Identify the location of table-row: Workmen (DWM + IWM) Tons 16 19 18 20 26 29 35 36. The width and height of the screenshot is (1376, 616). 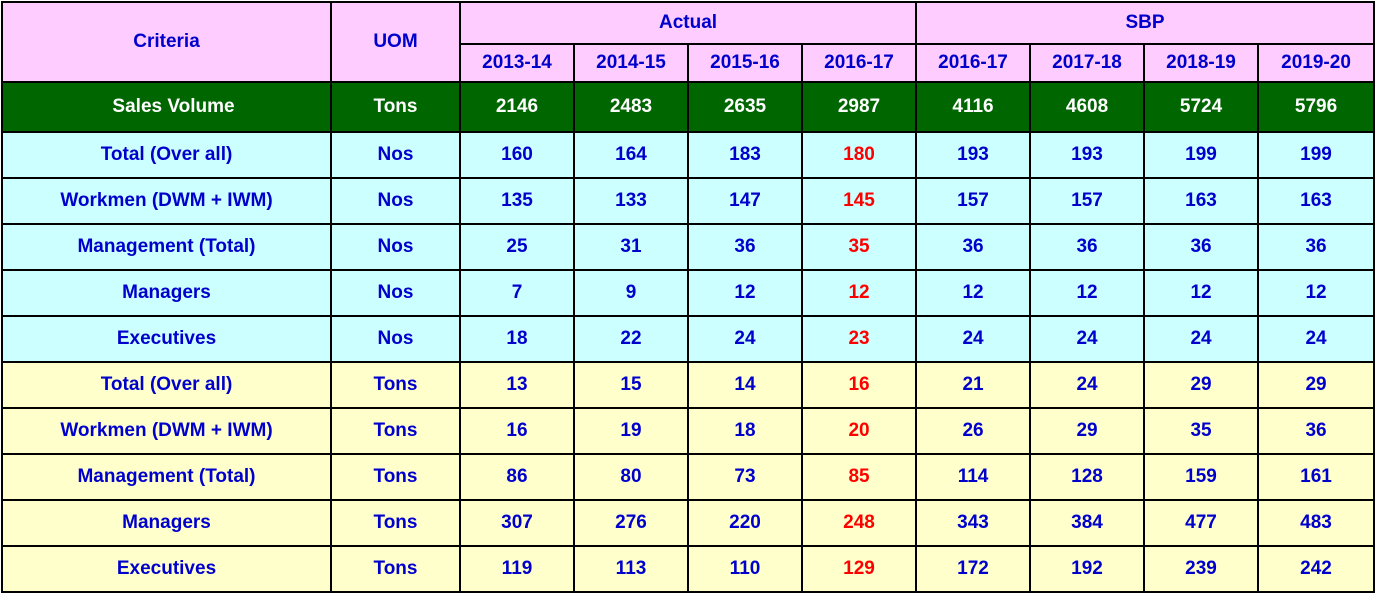
(688, 431).